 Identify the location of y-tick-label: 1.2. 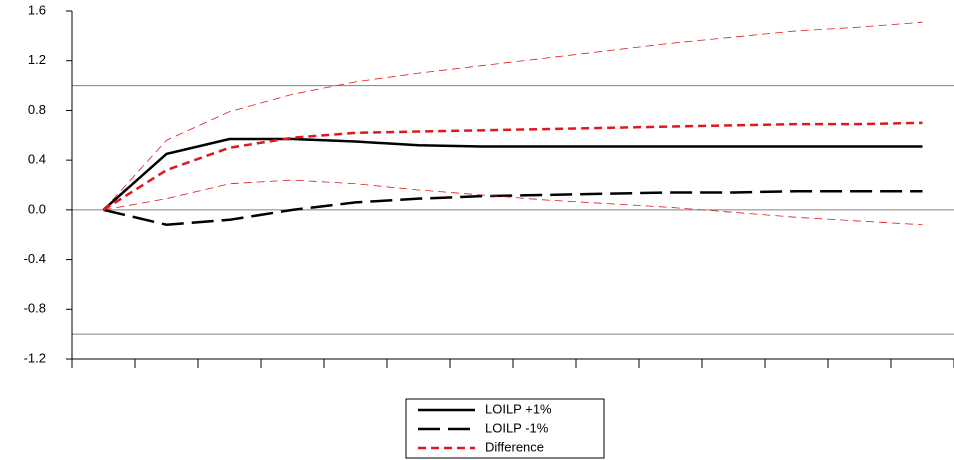
(37, 59).